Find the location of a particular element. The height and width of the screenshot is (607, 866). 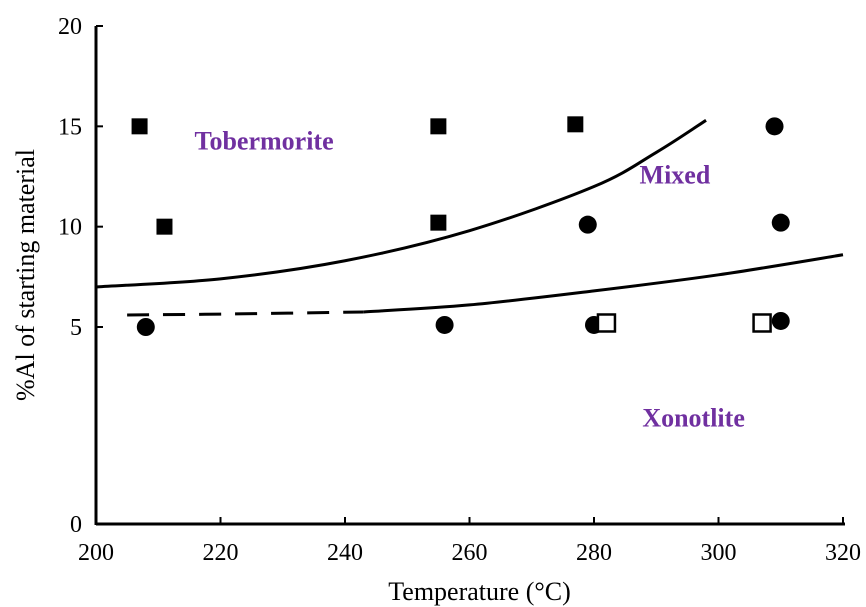

y-axis-label: %Al of starting material is located at coordinates (25, 275).